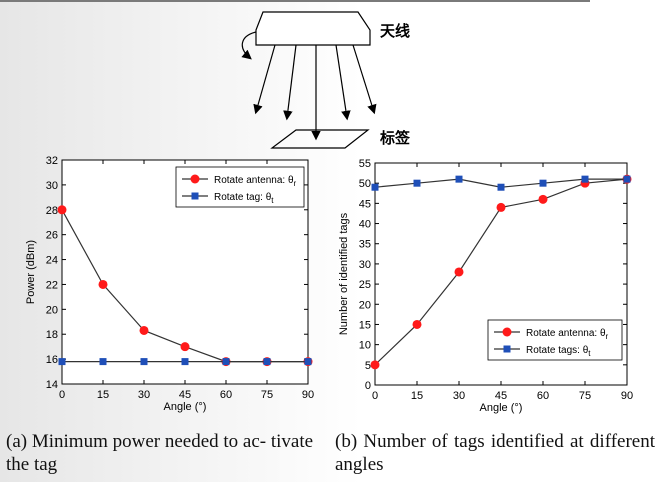 This screenshot has height=482, width=658. What do you see at coordinates (52, 261) in the screenshot?
I see `y-tick-label: 24` at bounding box center [52, 261].